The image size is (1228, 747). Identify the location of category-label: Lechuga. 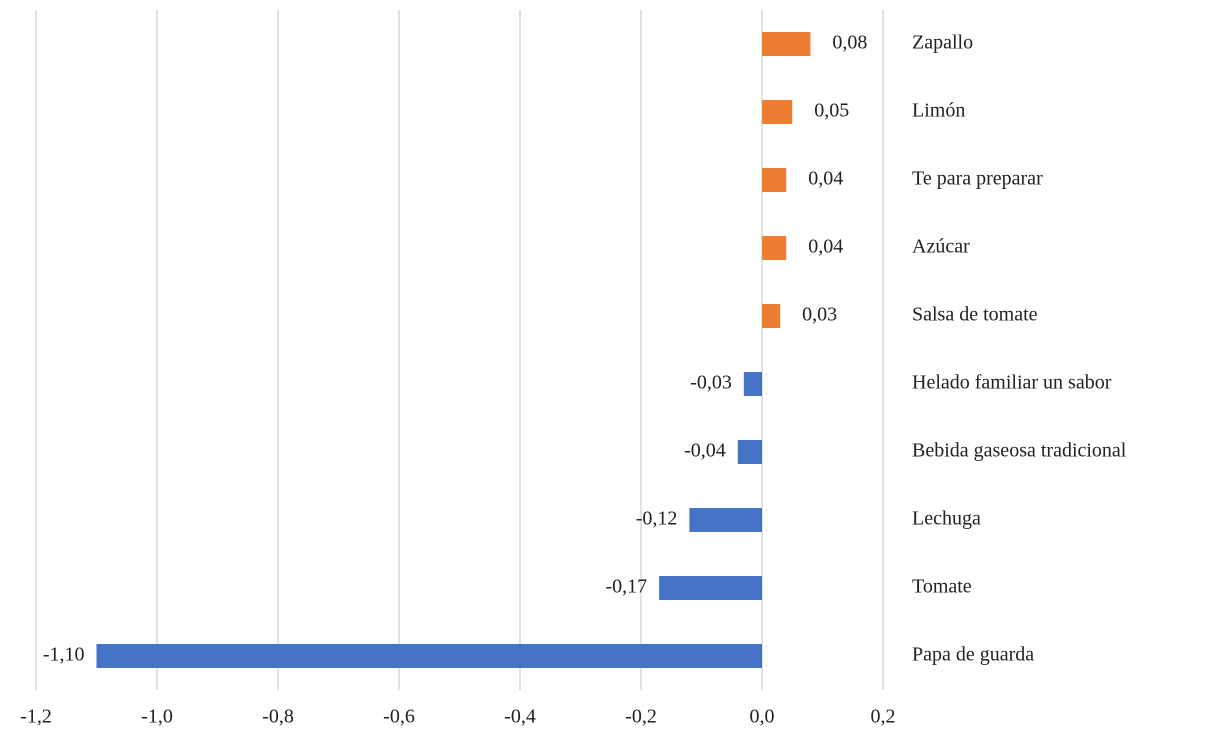
(946, 519).